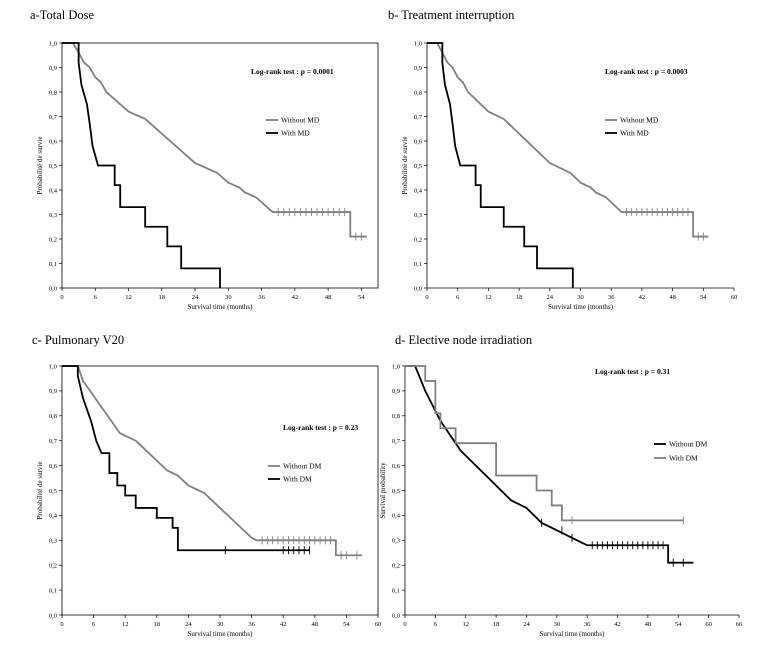 This screenshot has height=650, width=768. Describe the element at coordinates (451, 15) in the screenshot. I see `panel-b-title: b- Treatment interruption` at that location.